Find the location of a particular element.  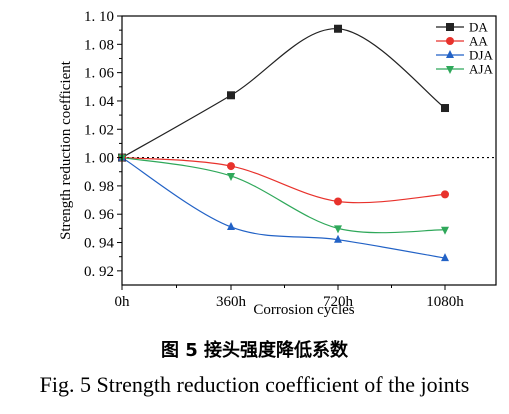

y-tick-label: 1. 10 is located at coordinates (99, 17).